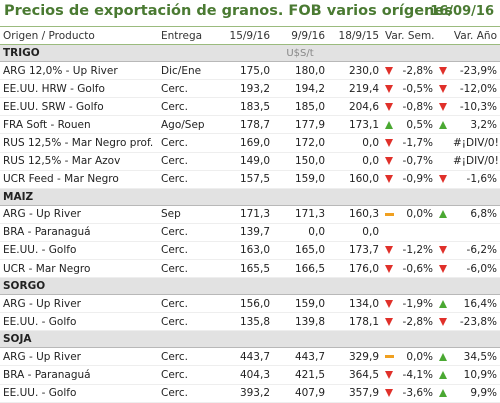 The height and width of the screenshot is (403, 500). What do you see at coordinates (245, 107) in the screenshot?
I see `price-15-9-16-cell: 183,5` at bounding box center [245, 107].